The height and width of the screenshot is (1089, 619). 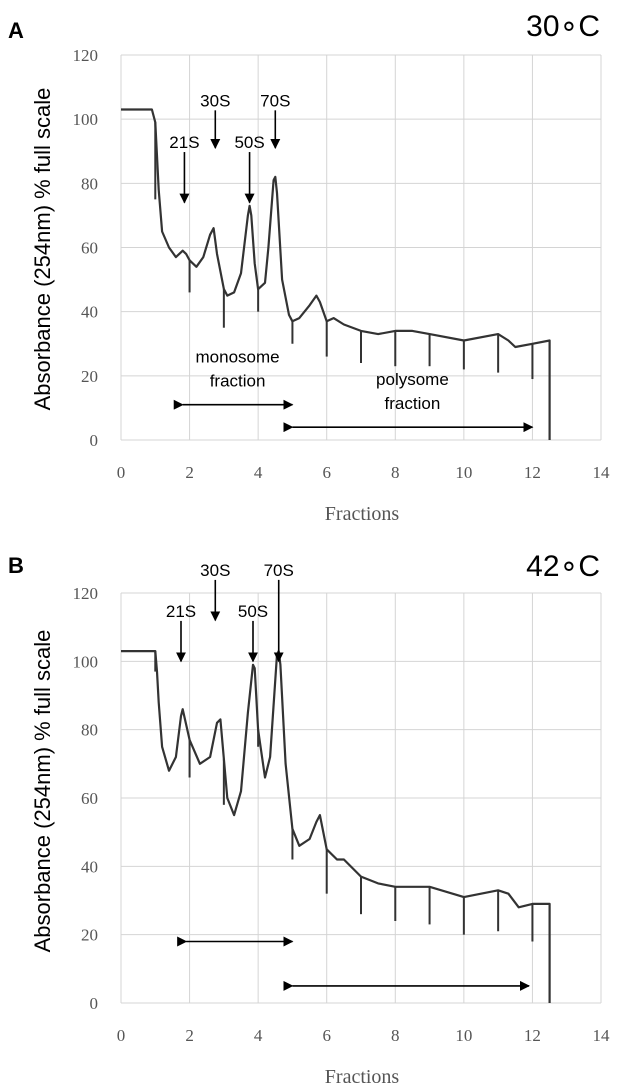 What do you see at coordinates (16, 565) in the screenshot?
I see `panel-letter: B` at bounding box center [16, 565].